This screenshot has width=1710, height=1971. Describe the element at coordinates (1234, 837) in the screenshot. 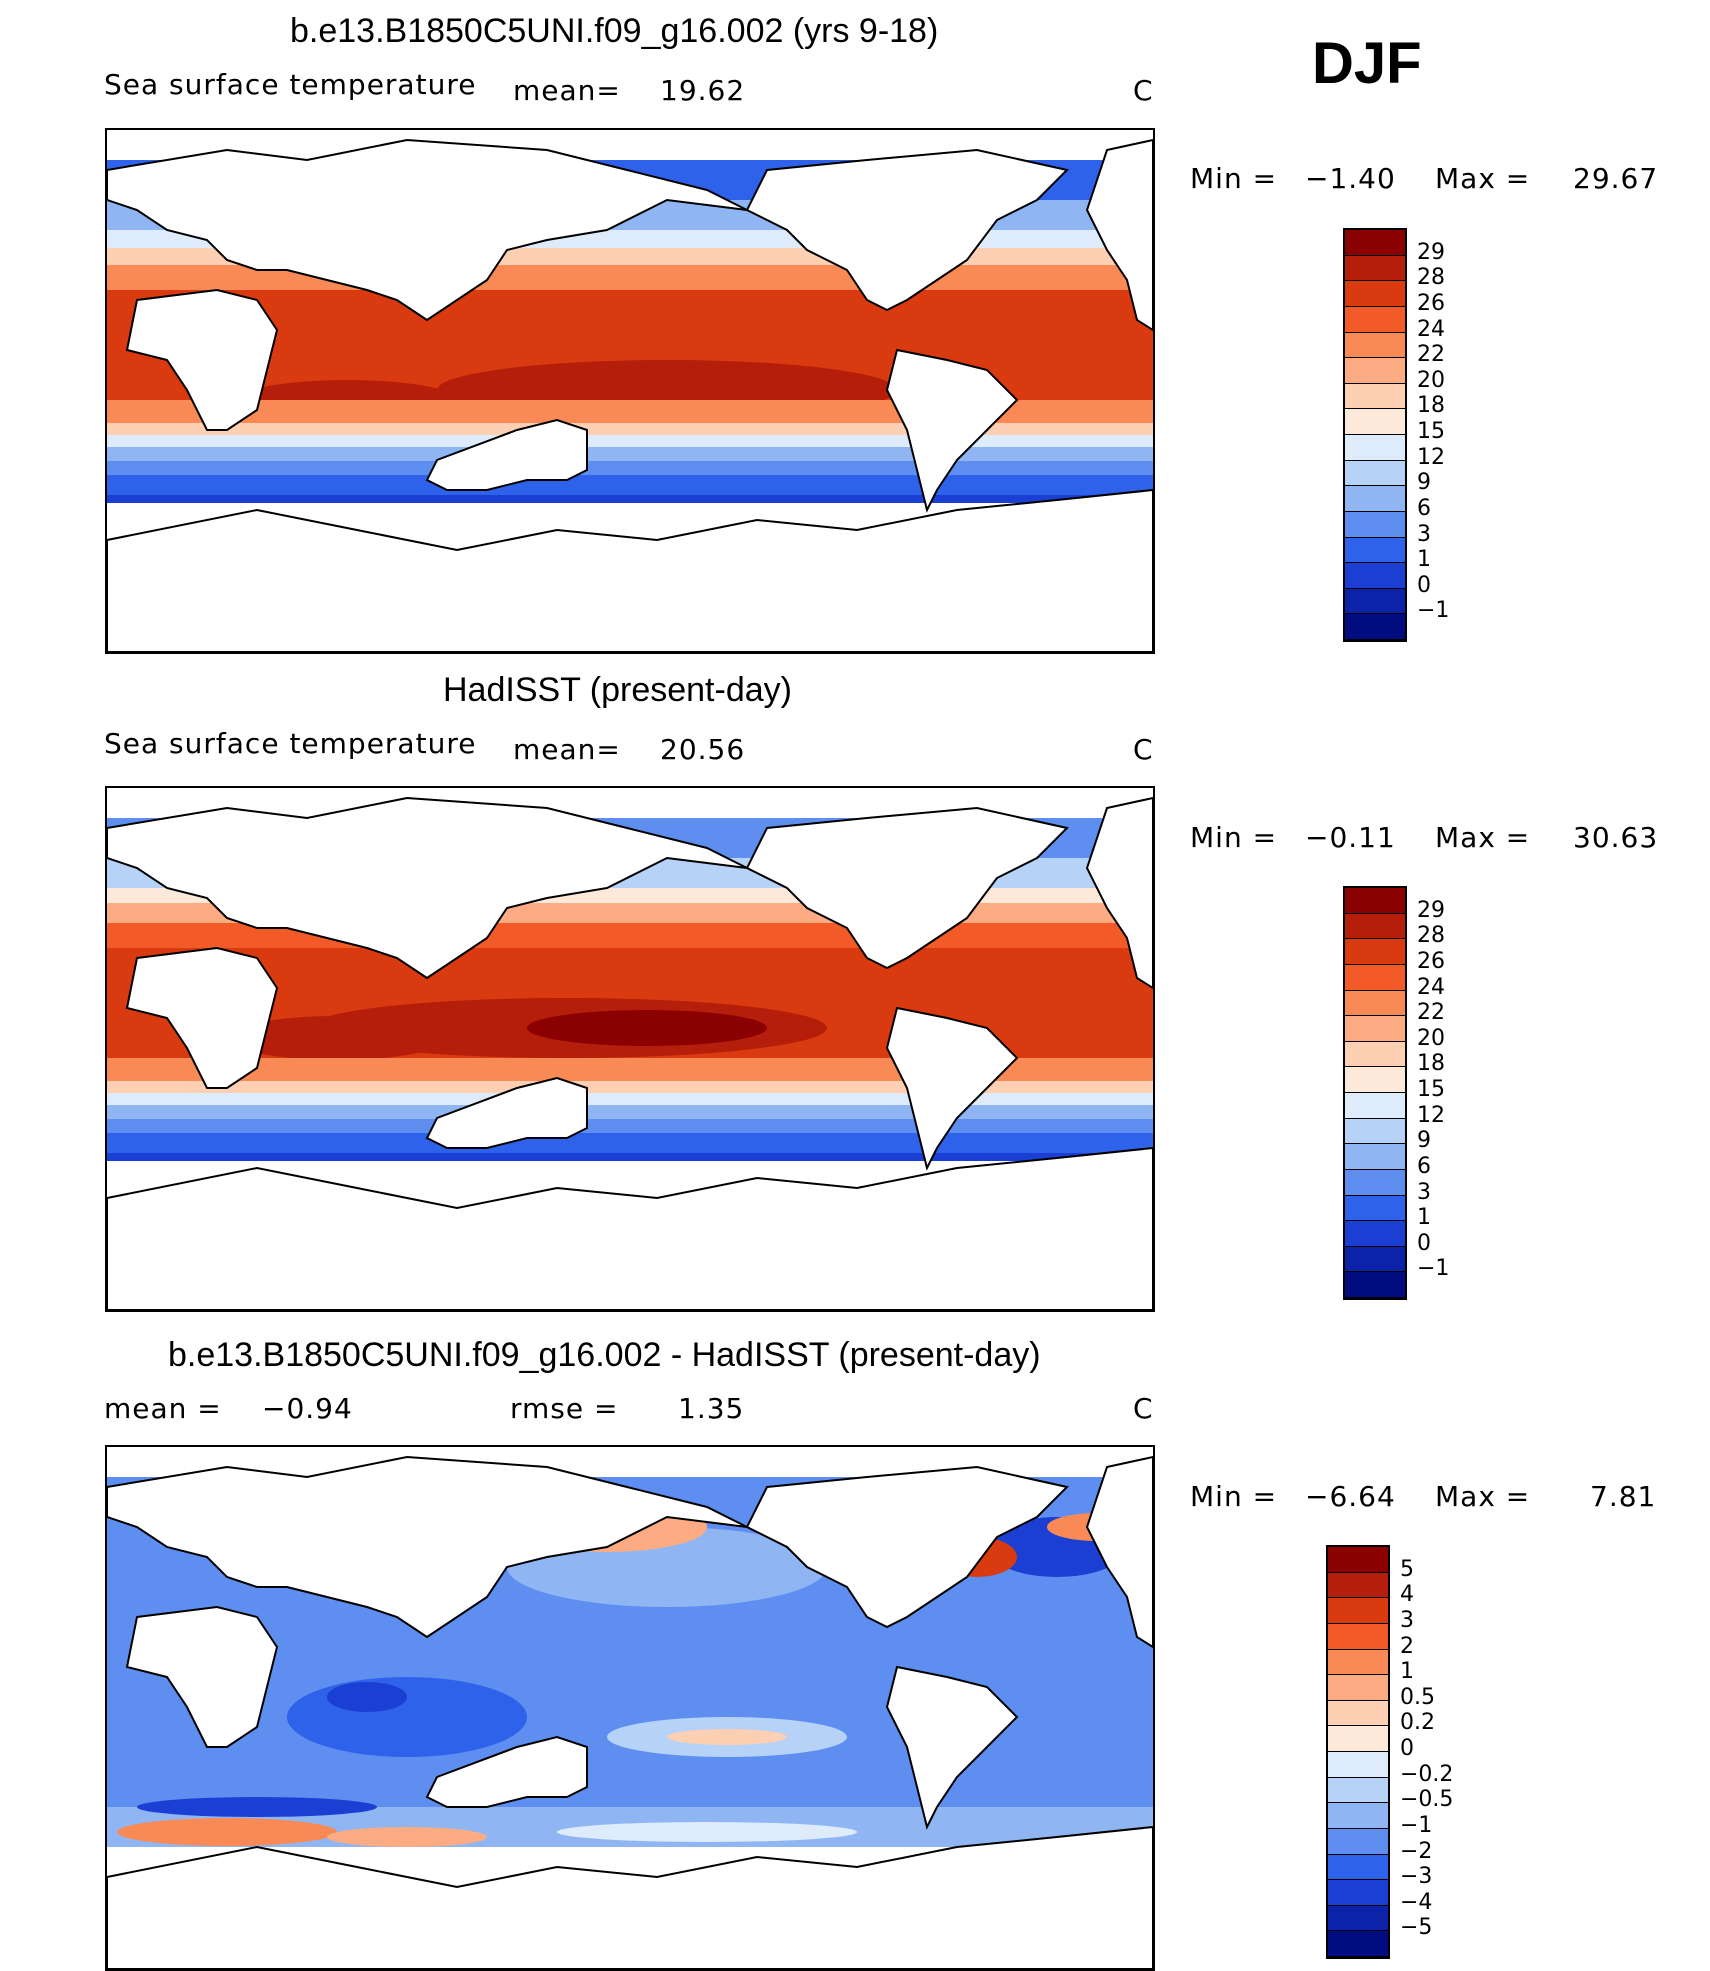

I see `panel-2-min-label: Min =` at that location.